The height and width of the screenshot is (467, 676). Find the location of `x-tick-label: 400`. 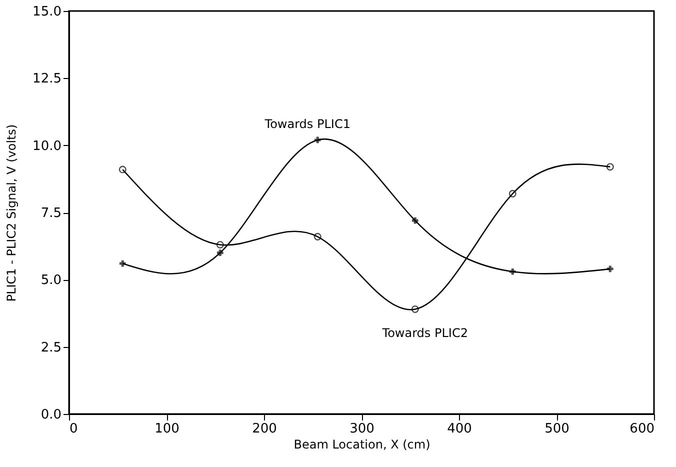

x-tick-label: 400 is located at coordinates (459, 429).